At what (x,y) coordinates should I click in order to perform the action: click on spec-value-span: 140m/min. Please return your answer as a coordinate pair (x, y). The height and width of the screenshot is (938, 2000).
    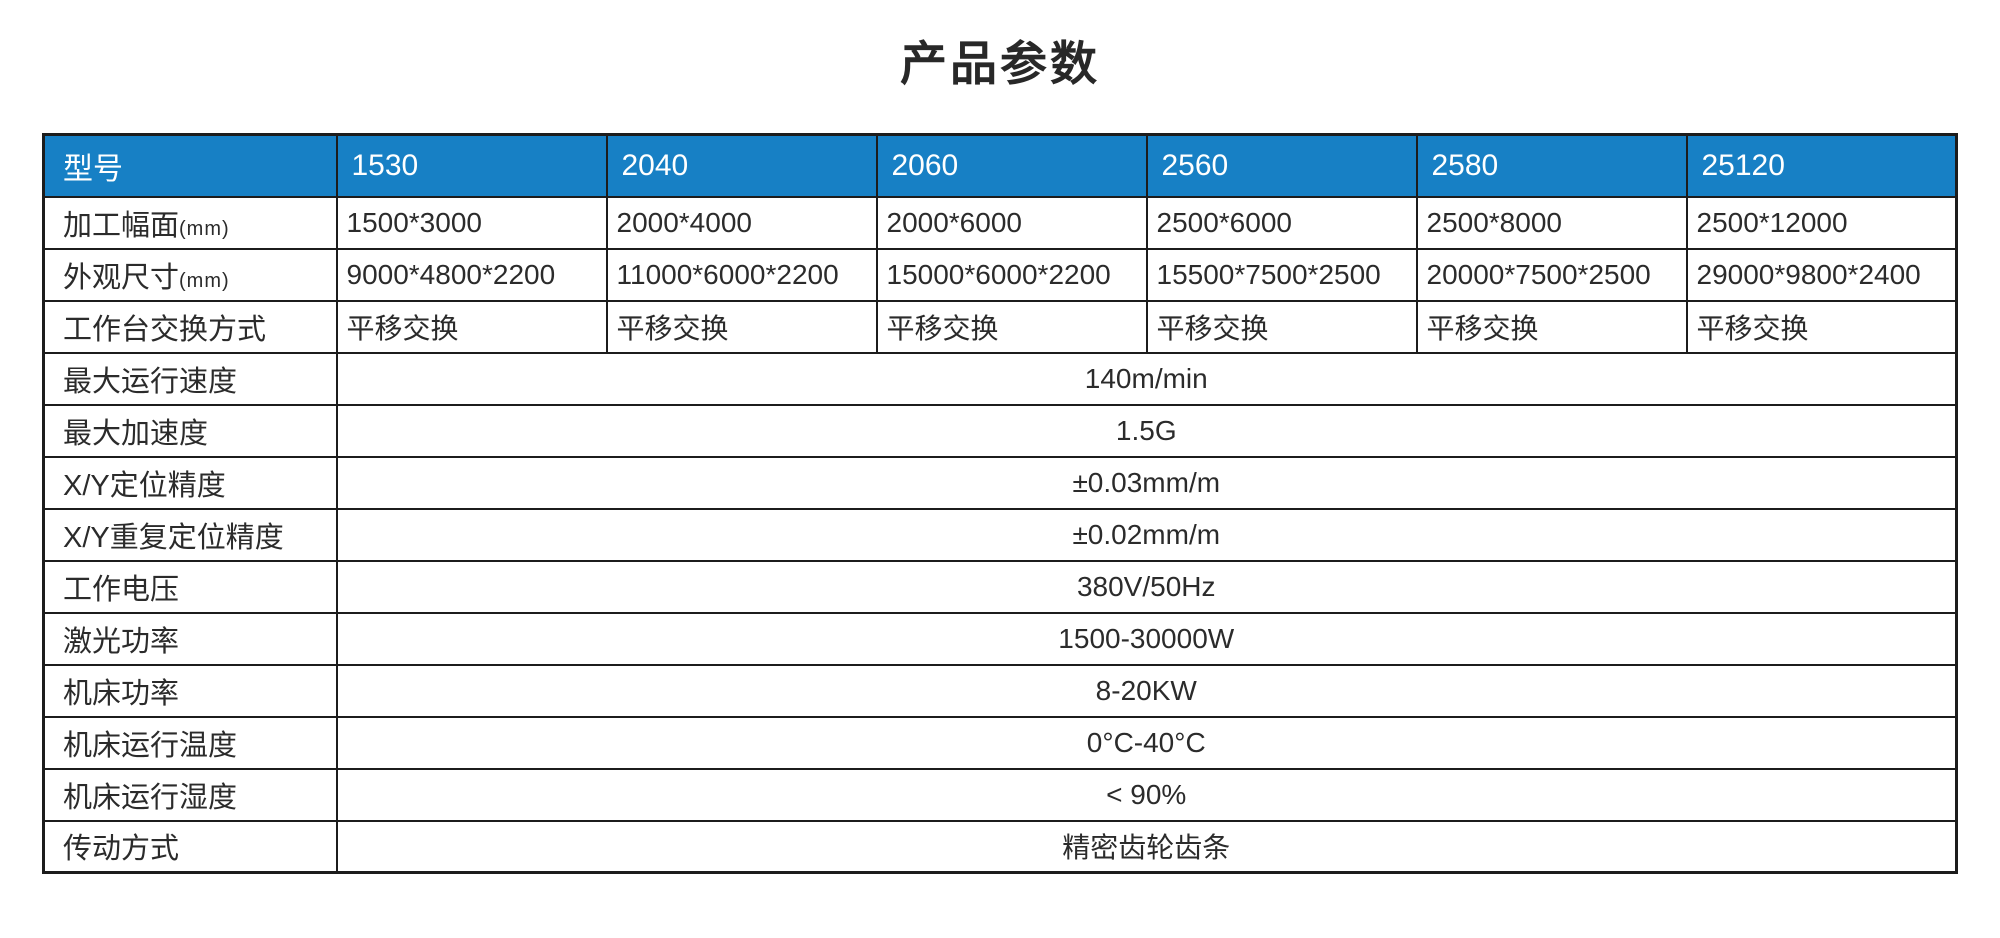
    Looking at the image, I should click on (1146, 378).